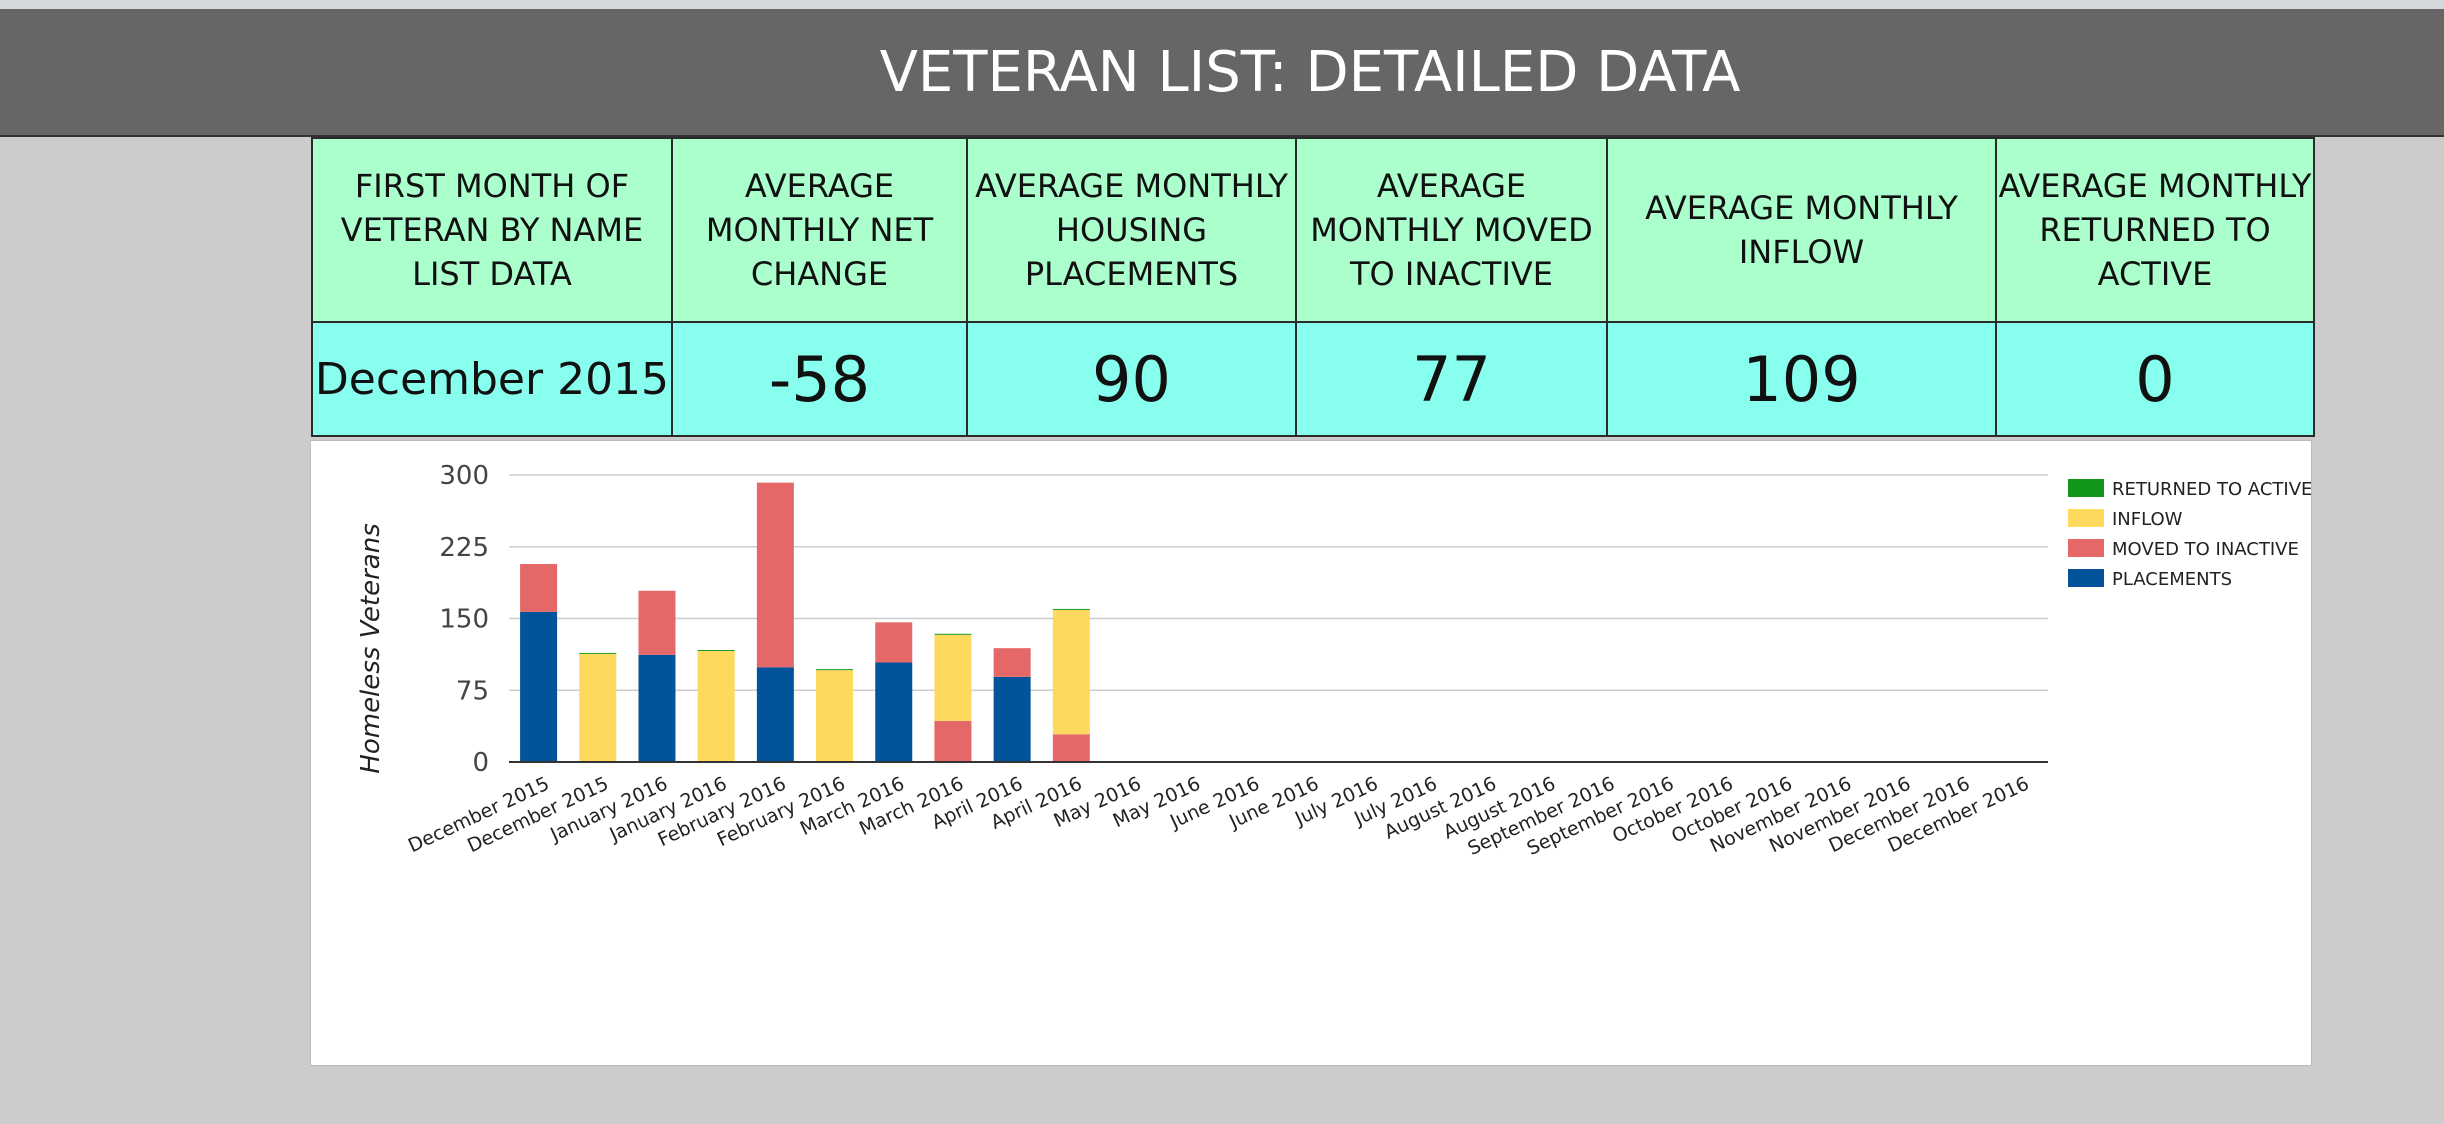 This screenshot has width=2444, height=1124. Describe the element at coordinates (2147, 519) in the screenshot. I see `legend-label: INFLOW` at that location.